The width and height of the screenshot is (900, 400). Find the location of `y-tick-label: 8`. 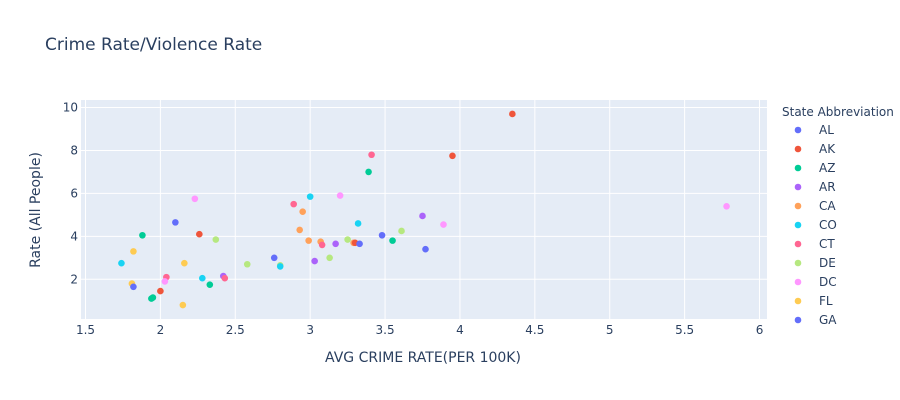

y-tick-label: 8 is located at coordinates (74, 150).